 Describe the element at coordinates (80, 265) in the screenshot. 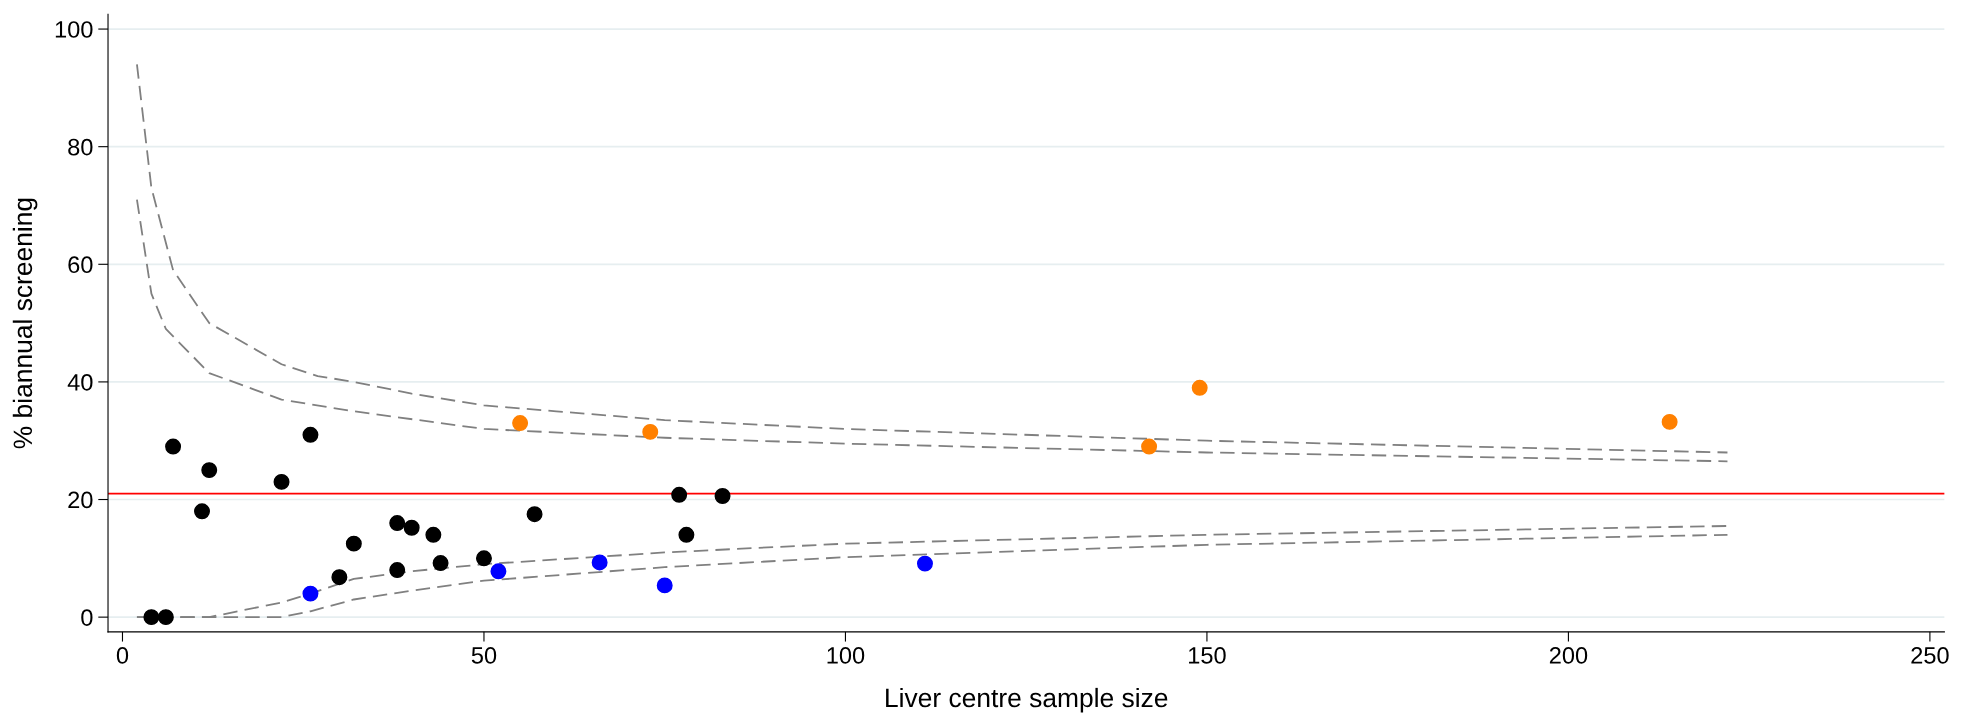

I see `y-tick-label: 60` at that location.